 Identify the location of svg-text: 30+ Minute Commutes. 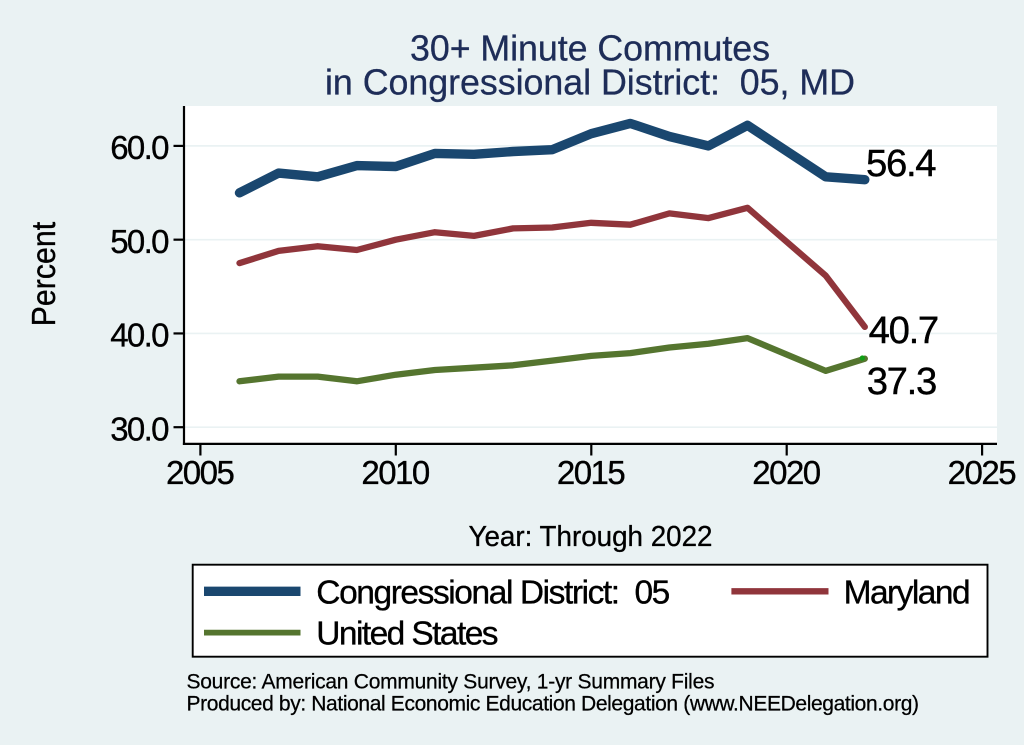
(590, 48).